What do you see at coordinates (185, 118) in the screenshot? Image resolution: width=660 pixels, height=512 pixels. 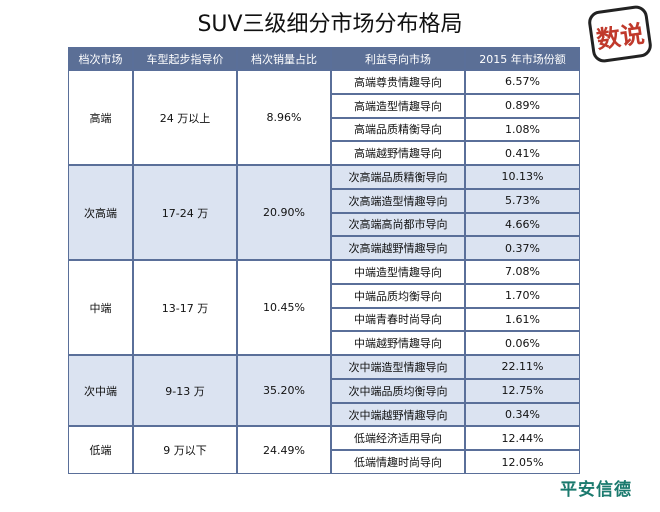 I see `price-cell: 24 万以上` at bounding box center [185, 118].